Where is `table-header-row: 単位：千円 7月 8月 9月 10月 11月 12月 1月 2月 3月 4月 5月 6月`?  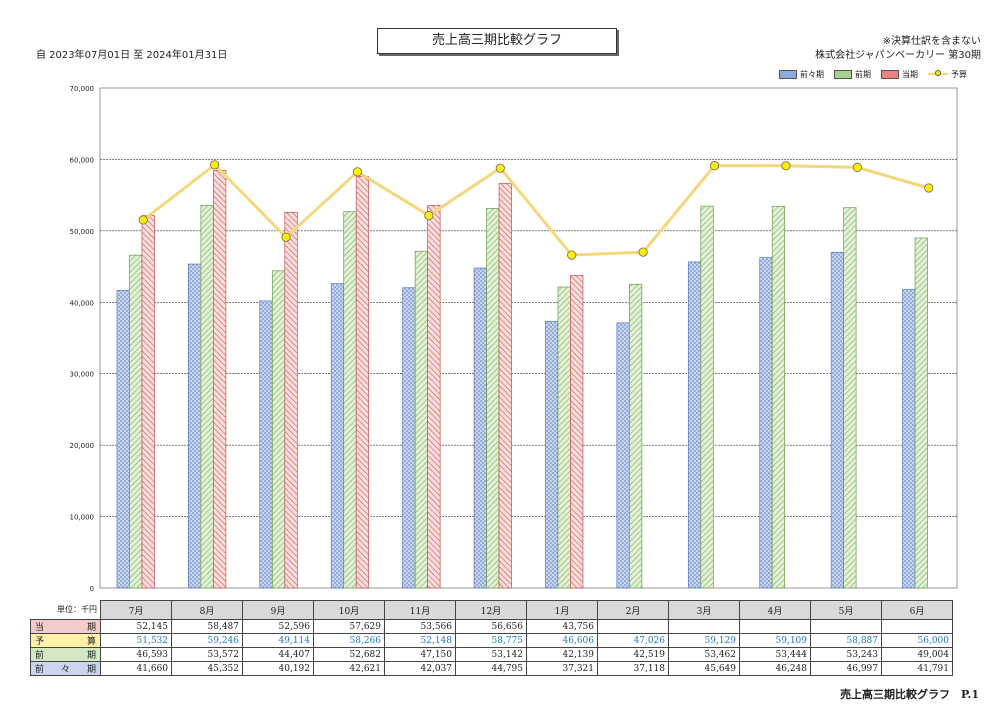 table-header-row: 単位：千円 7月 8月 9月 10月 11月 12月 1月 2月 3月 4月 5月 6月 is located at coordinates (491, 610).